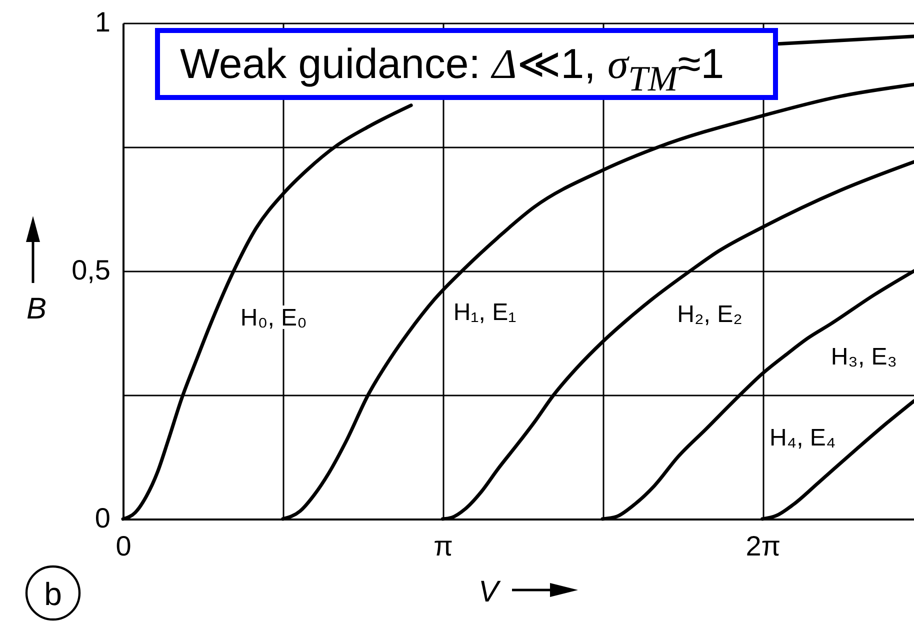  What do you see at coordinates (91, 270) in the screenshot?
I see `y-tick-label: 0,5` at bounding box center [91, 270].